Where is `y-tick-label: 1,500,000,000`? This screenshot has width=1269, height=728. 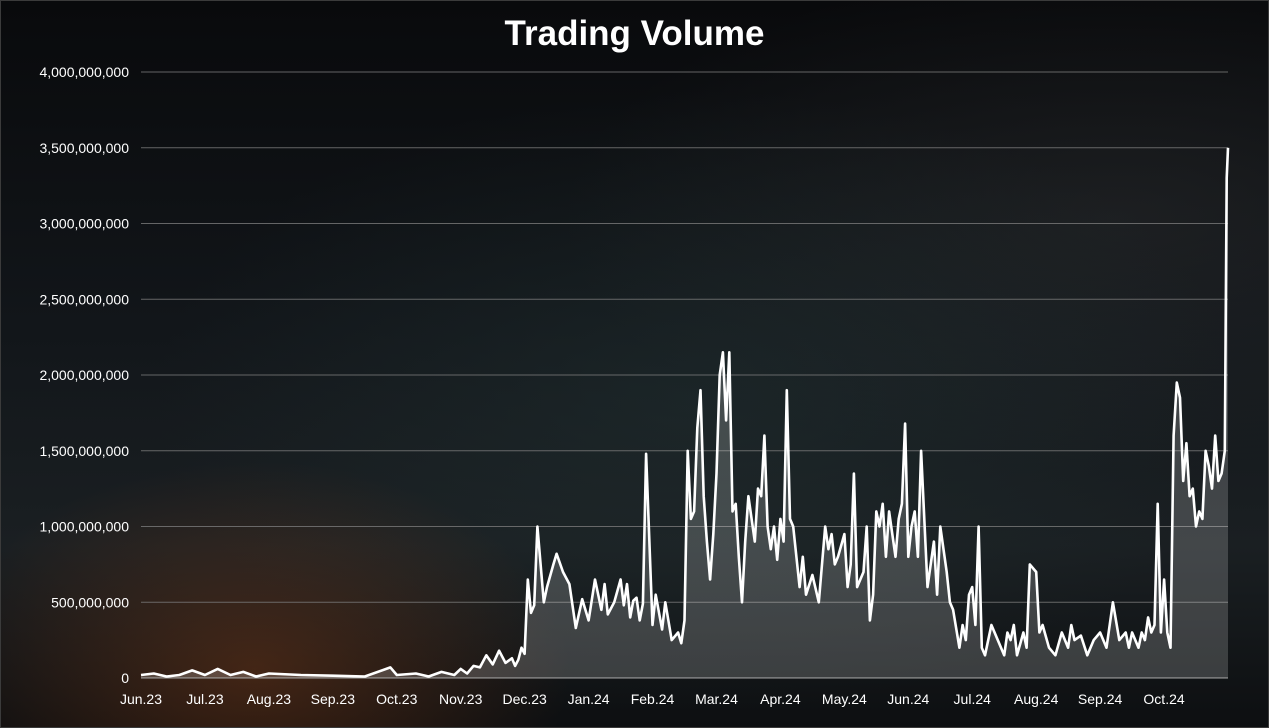 y-tick-label: 1,500,000,000 is located at coordinates (84, 451).